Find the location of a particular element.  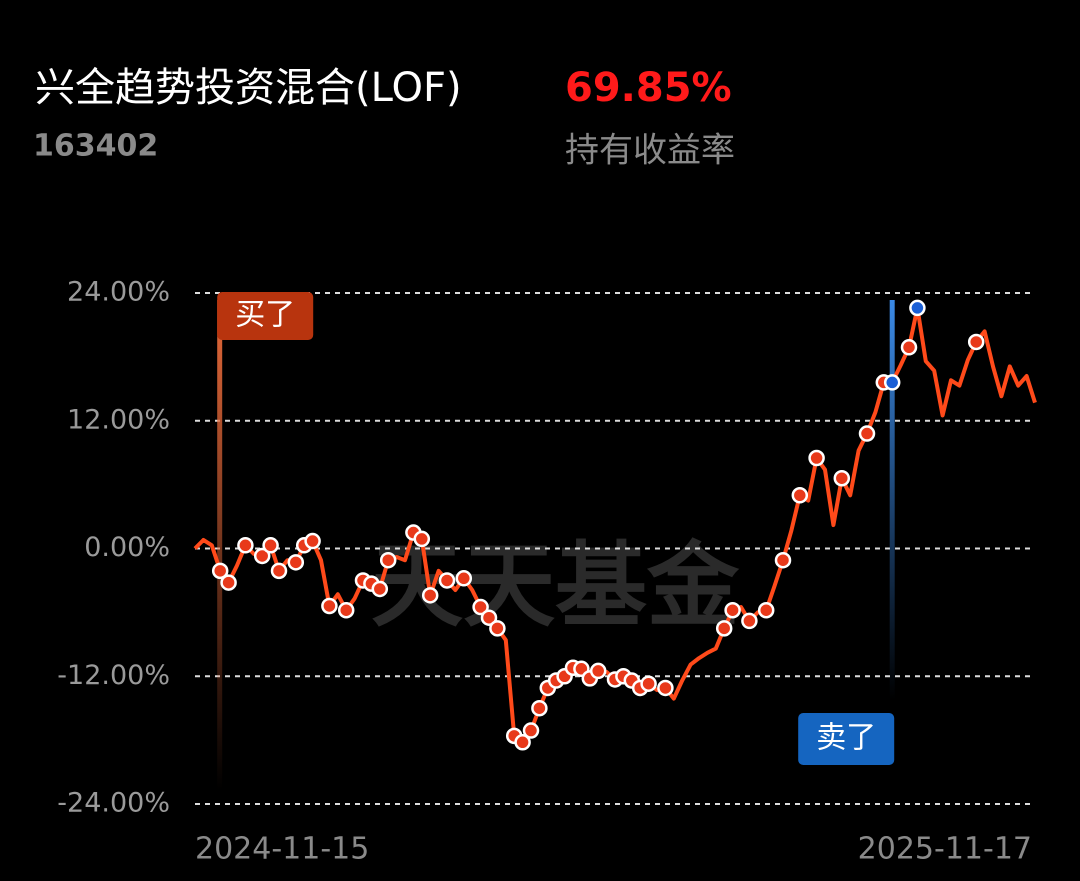

sell-badge is located at coordinates (846, 739).